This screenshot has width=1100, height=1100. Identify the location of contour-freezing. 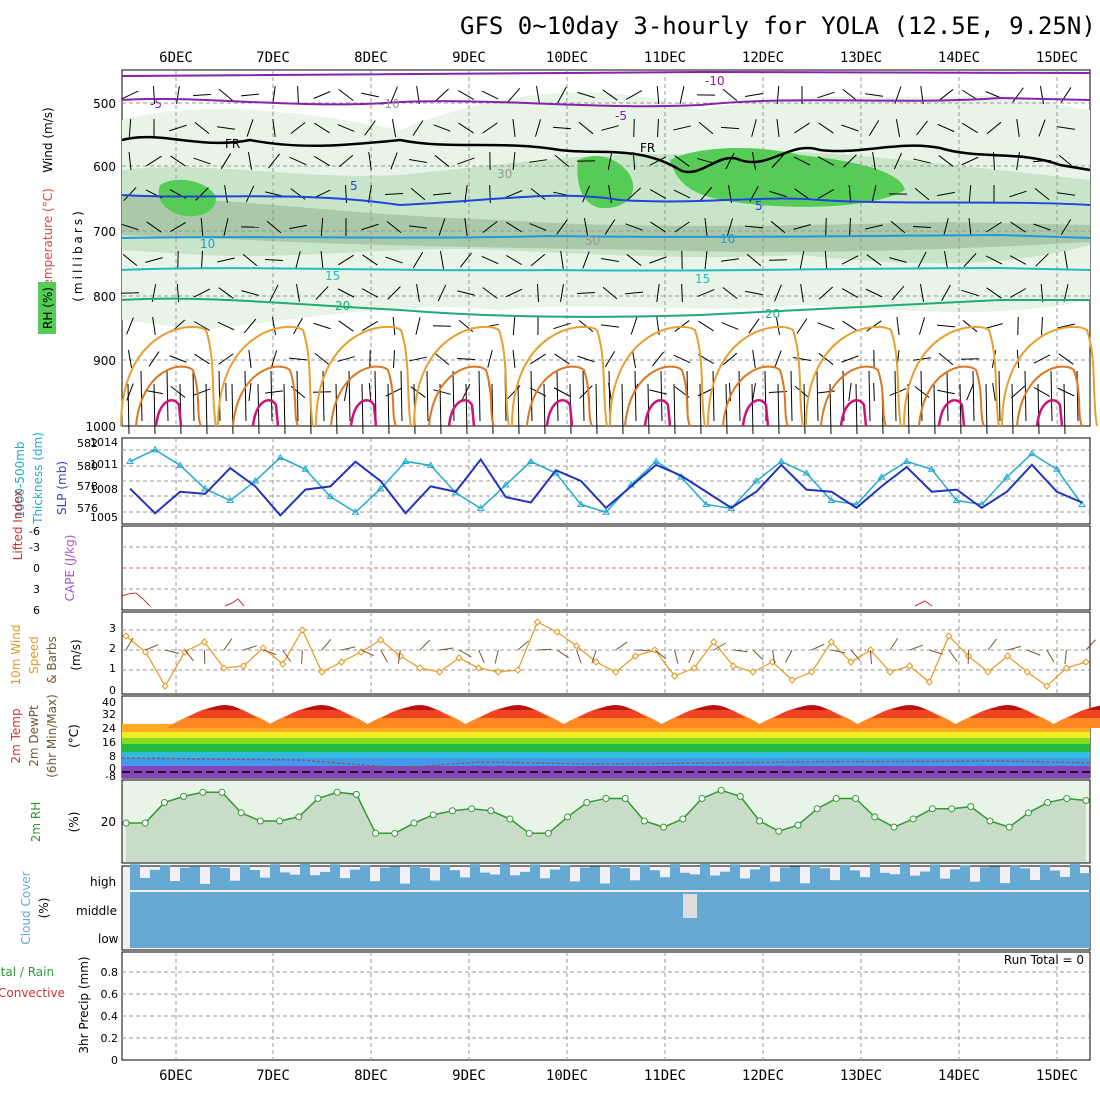
(606, 154).